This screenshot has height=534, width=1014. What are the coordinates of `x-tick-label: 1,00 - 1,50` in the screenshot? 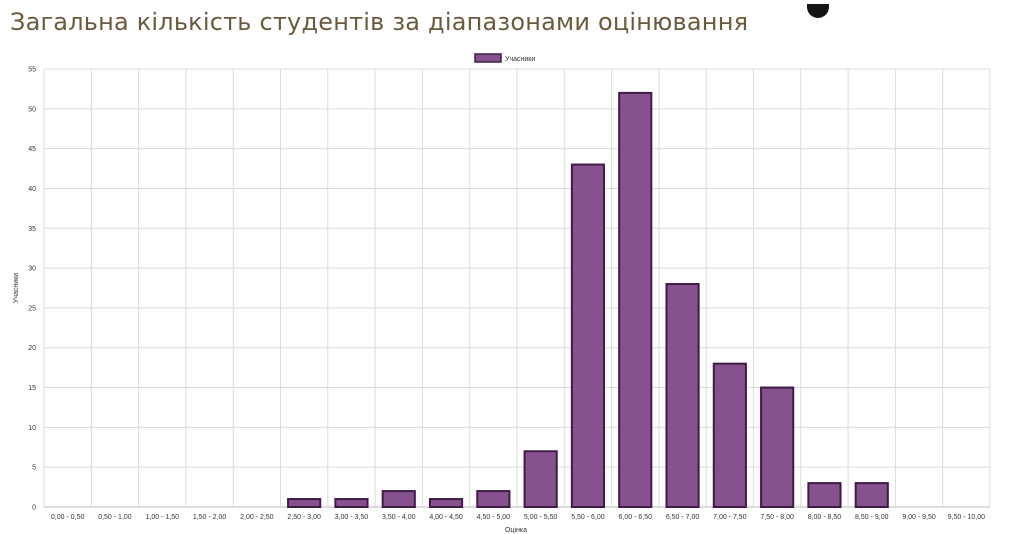 It's located at (163, 517).